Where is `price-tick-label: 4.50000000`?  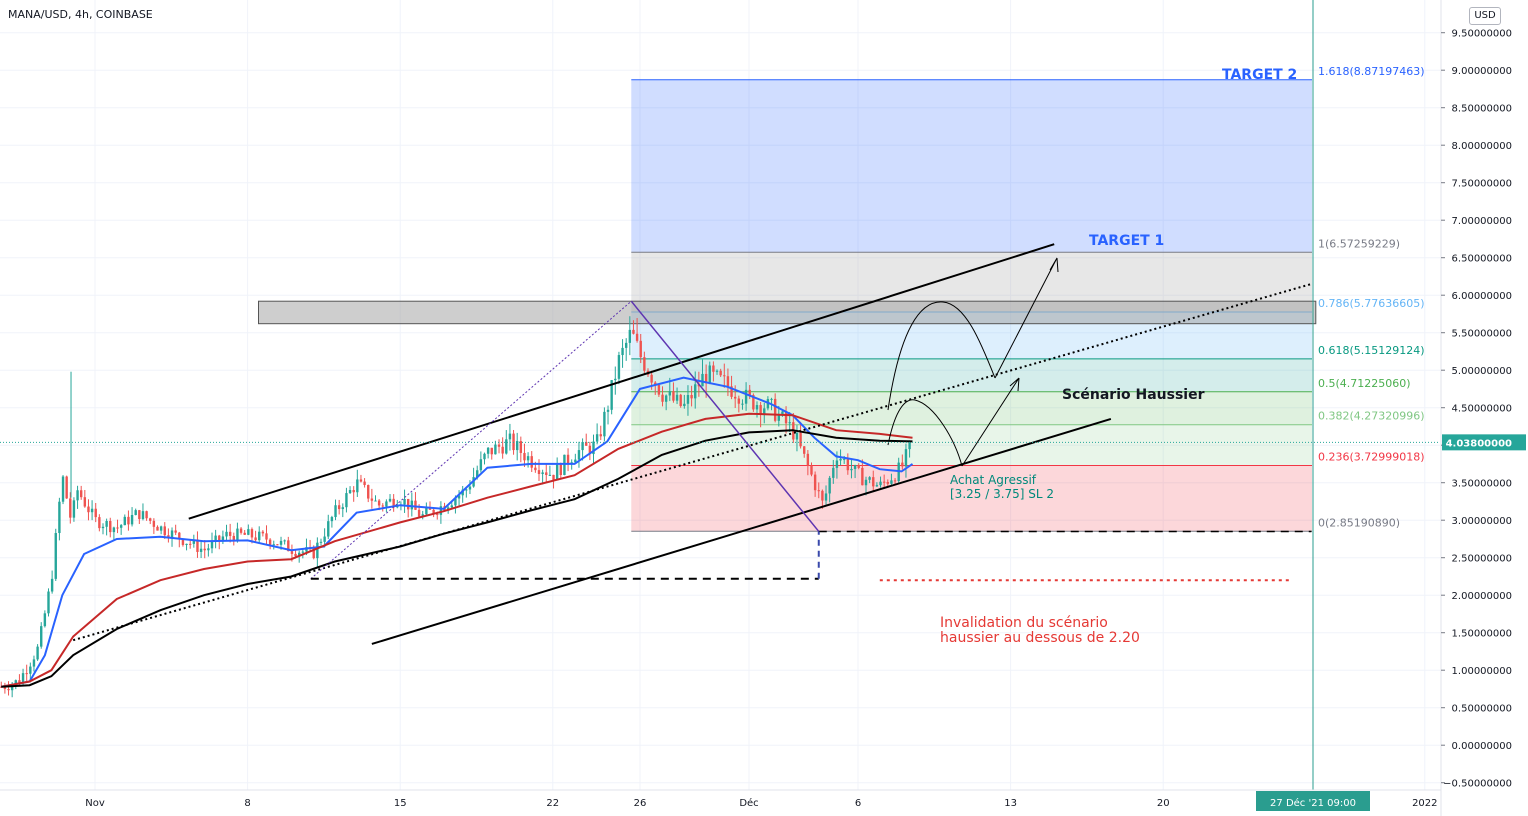
price-tick-label: 4.50000000 is located at coordinates (1482, 409).